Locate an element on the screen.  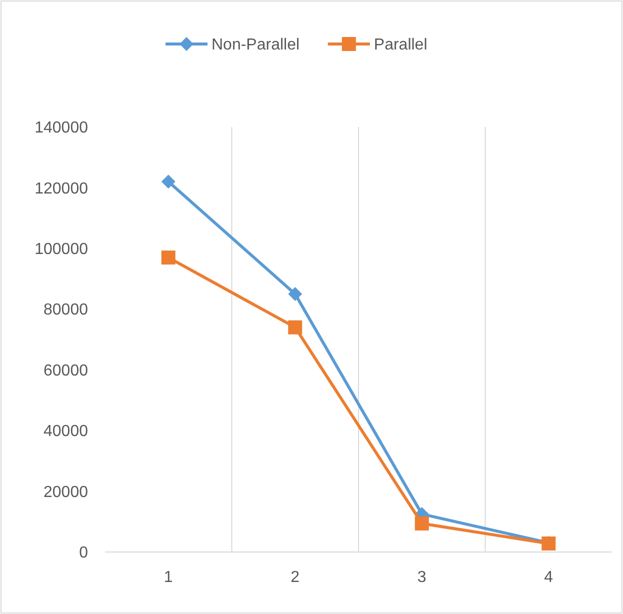
x-tick-label: 3 is located at coordinates (421, 577).